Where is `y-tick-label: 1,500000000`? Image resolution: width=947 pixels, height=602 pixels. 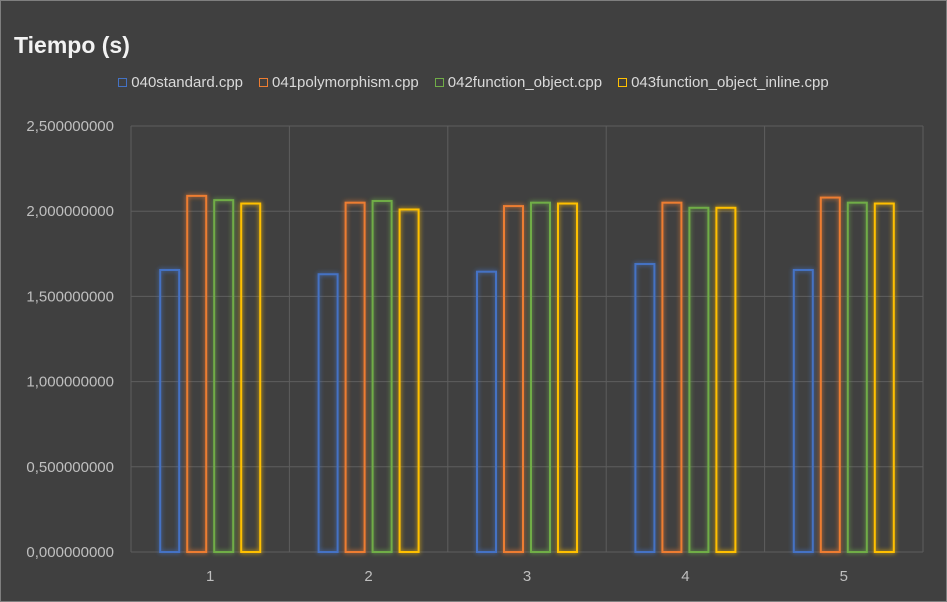 y-tick-label: 1,500000000 is located at coordinates (70, 296).